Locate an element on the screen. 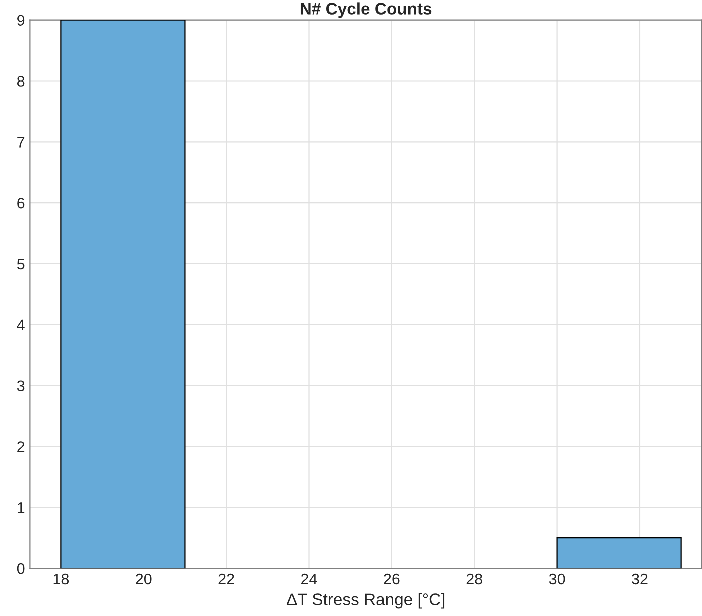  x-axis-title: ΔT Stress Range [°C] is located at coordinates (365, 601).